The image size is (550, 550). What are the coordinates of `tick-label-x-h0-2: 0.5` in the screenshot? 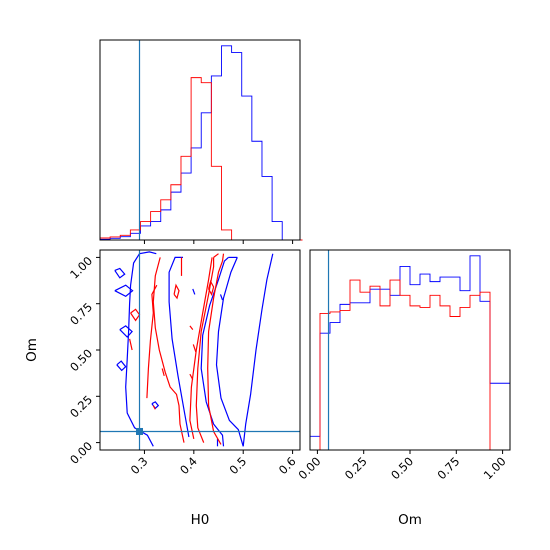 It's located at (237, 465).